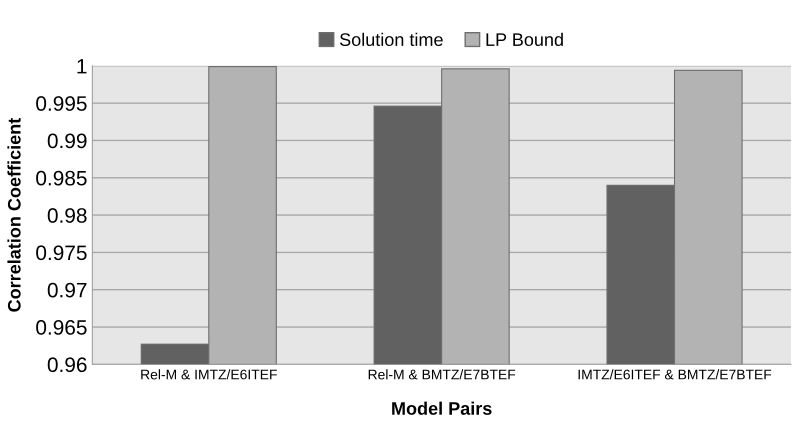 This screenshot has height=439, width=803. What do you see at coordinates (442, 408) in the screenshot?
I see `x-axis-title: Model Pairs` at bounding box center [442, 408].